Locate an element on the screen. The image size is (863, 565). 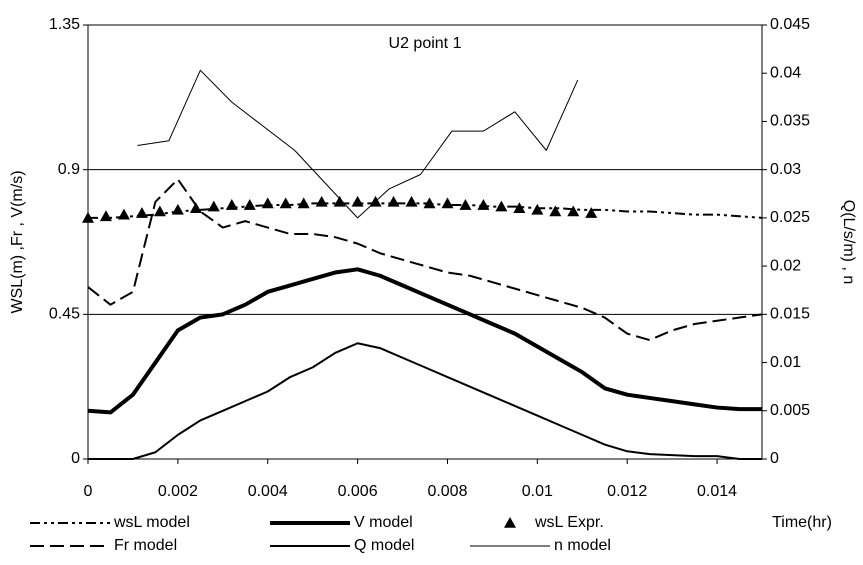
y2-tick-label: 0.03 is located at coordinates (785, 169).